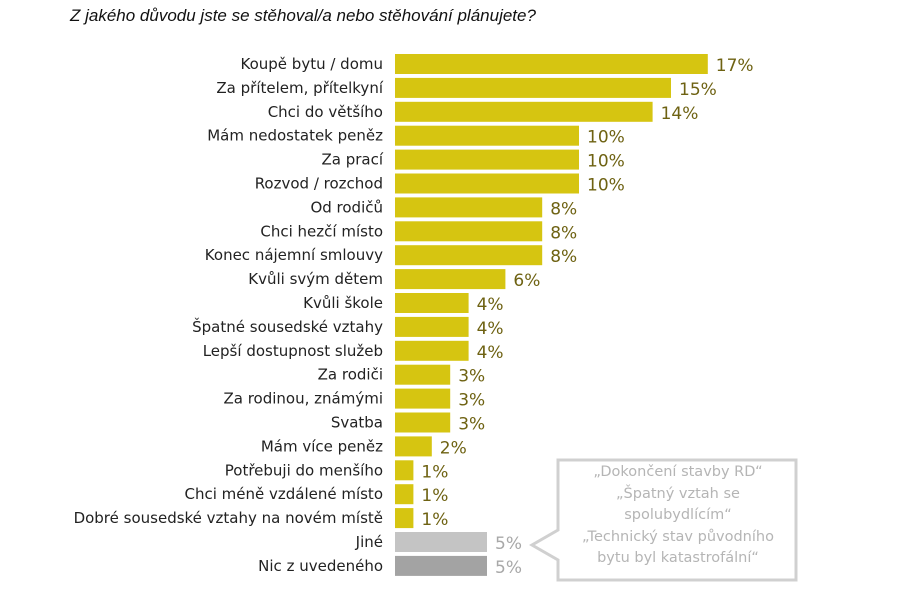  Describe the element at coordinates (228, 518) in the screenshot. I see `category-label: Dobré sousedské vztahy na novém místě` at that location.